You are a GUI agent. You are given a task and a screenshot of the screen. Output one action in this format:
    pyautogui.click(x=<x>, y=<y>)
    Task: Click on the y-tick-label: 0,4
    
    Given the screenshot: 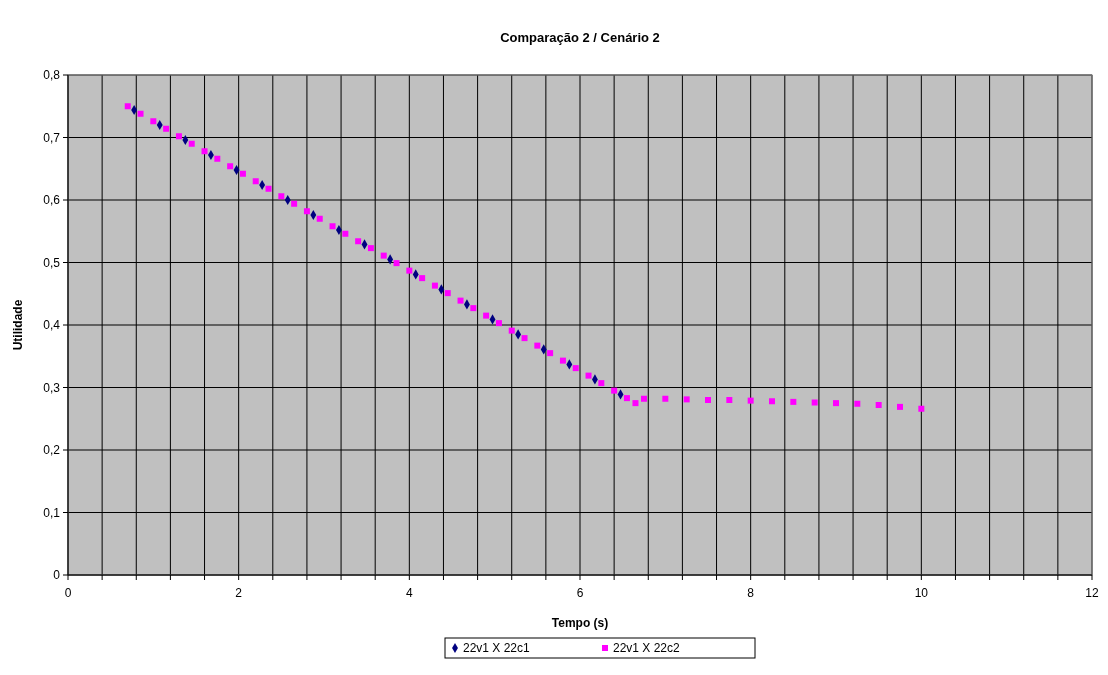 What is the action you would take?
    pyautogui.click(x=52, y=325)
    